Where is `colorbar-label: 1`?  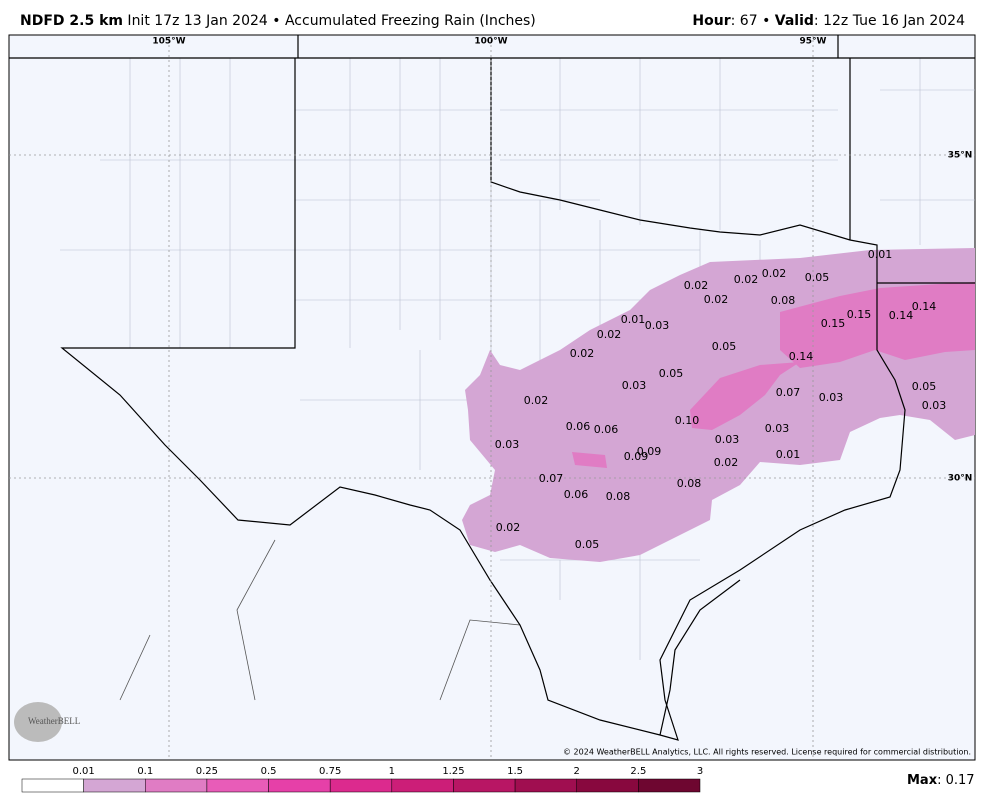
colorbar-label: 1 is located at coordinates (392, 771).